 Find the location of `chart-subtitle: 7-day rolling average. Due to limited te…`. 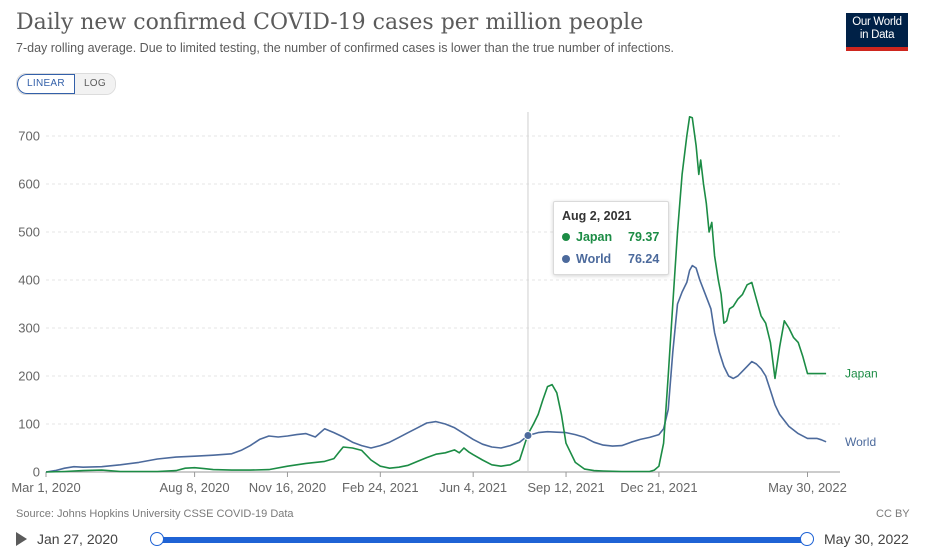

chart-subtitle: 7-day rolling average. Due to limited te… is located at coordinates (345, 48).